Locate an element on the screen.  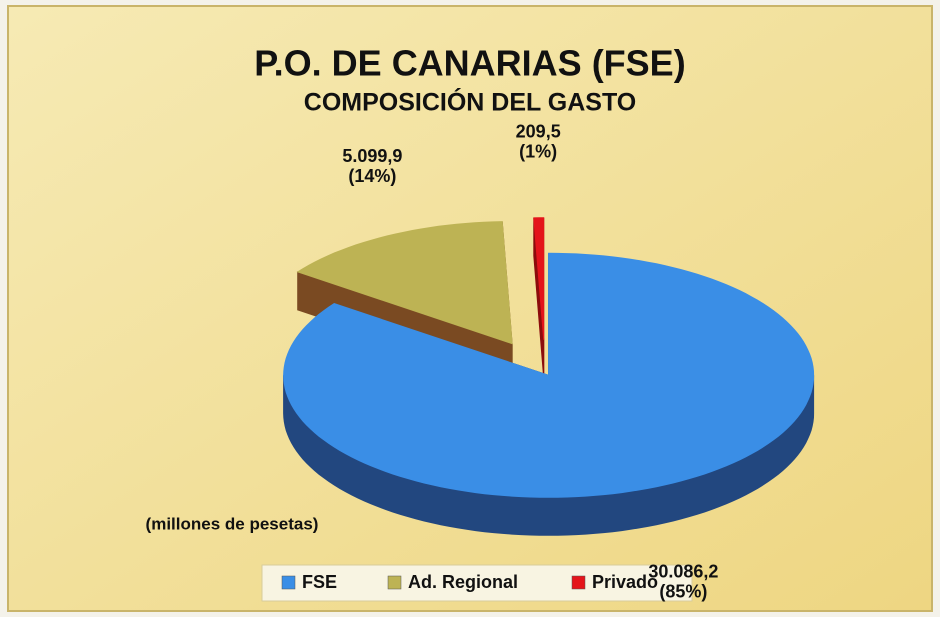
annotation: (millones de pesetas) is located at coordinates (232, 523).